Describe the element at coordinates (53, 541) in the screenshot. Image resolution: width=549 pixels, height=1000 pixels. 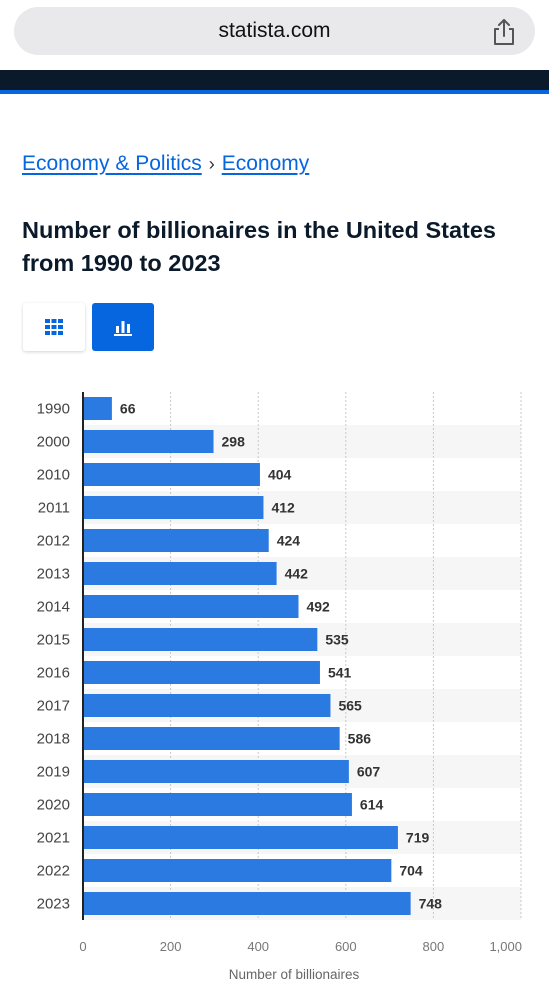
I see `year-label: 2012` at that location.